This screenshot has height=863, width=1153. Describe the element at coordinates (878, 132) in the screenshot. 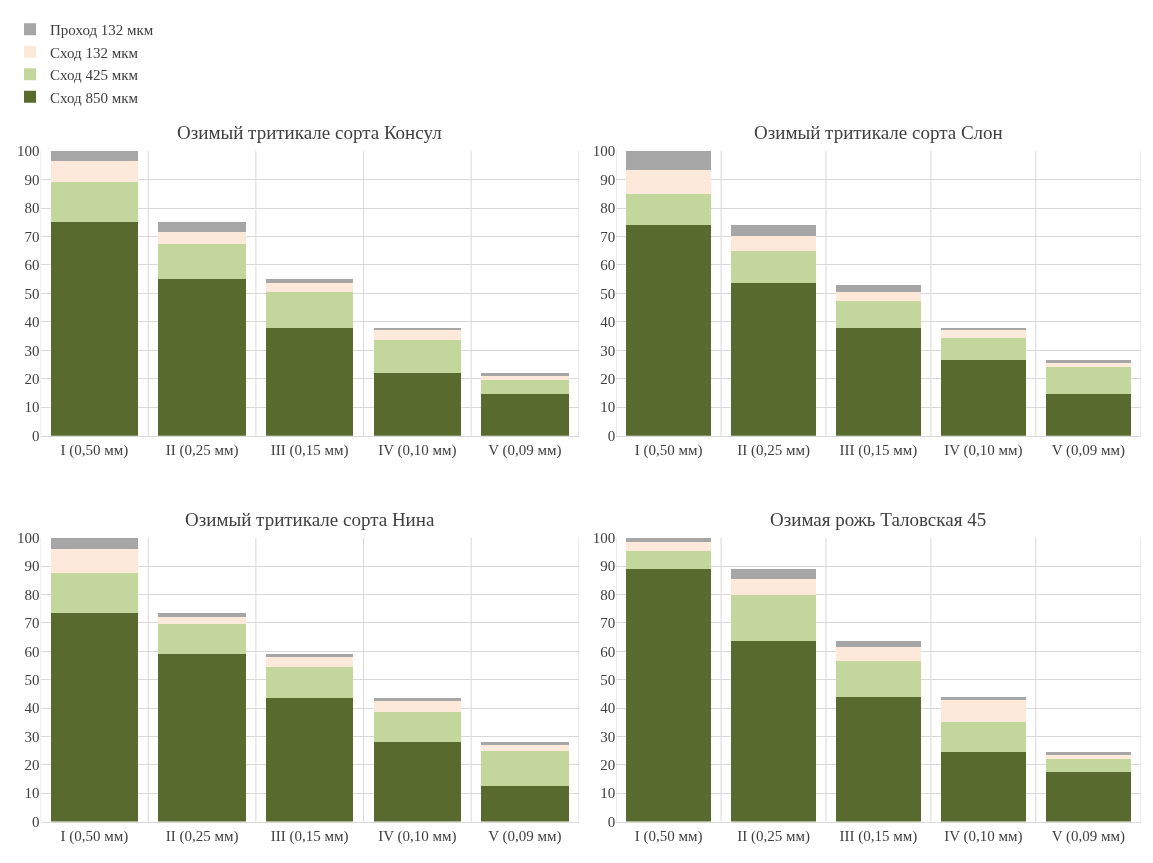

I see `chart-title: Озимый тритикале сорта Слон` at that location.